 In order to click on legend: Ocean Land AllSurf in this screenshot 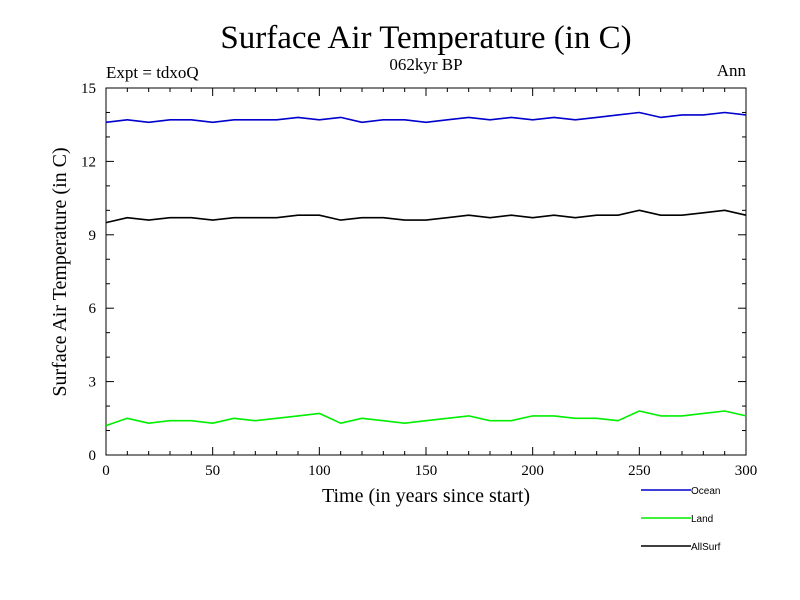, I will do `click(681, 519)`.